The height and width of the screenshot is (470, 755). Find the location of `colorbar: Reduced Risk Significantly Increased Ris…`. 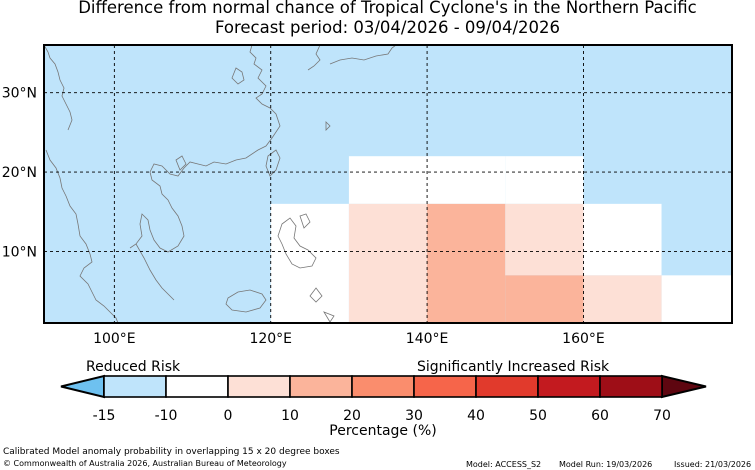

colorbar: Reduced Risk Significantly Increased Ris… is located at coordinates (383, 399).